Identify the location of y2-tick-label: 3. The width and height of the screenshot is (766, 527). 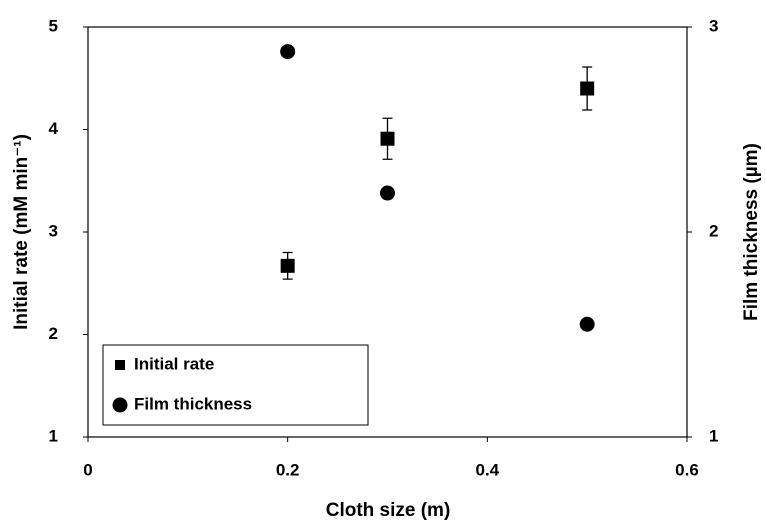
(713, 25).